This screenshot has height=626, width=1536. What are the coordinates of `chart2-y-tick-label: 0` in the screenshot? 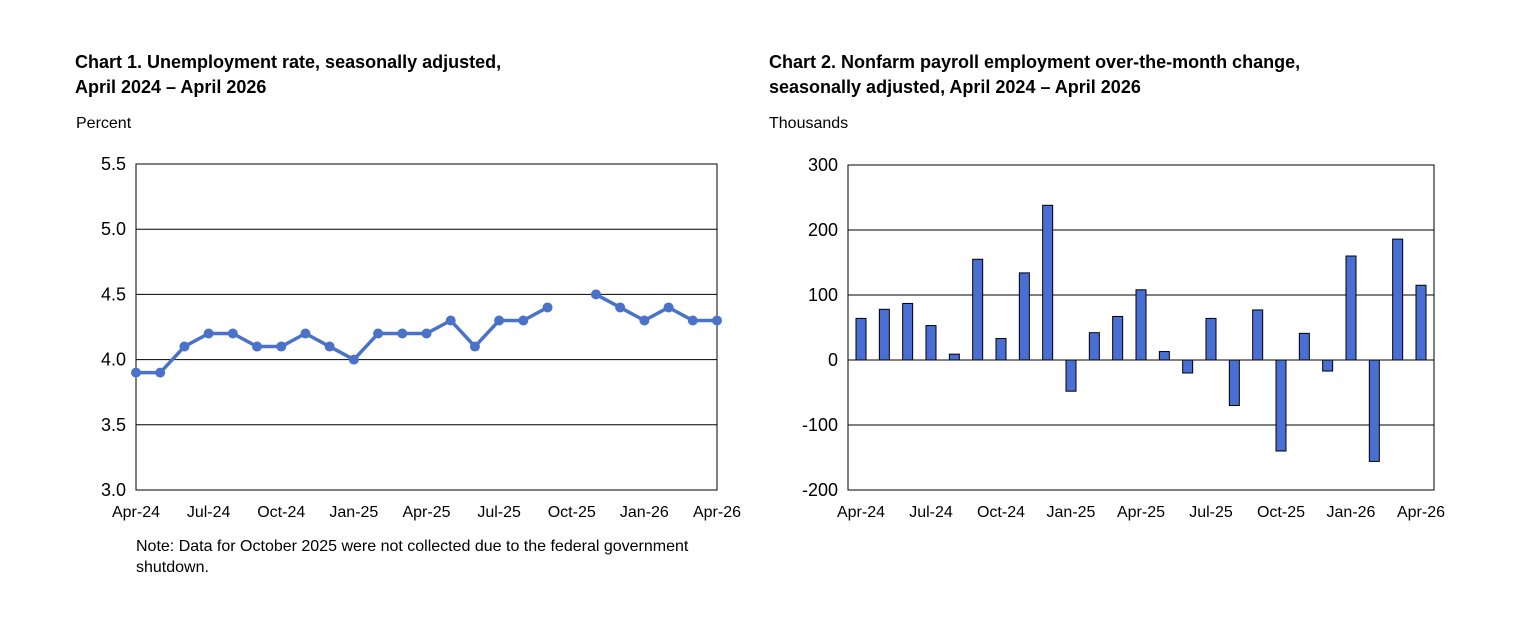 It's located at (833, 360).